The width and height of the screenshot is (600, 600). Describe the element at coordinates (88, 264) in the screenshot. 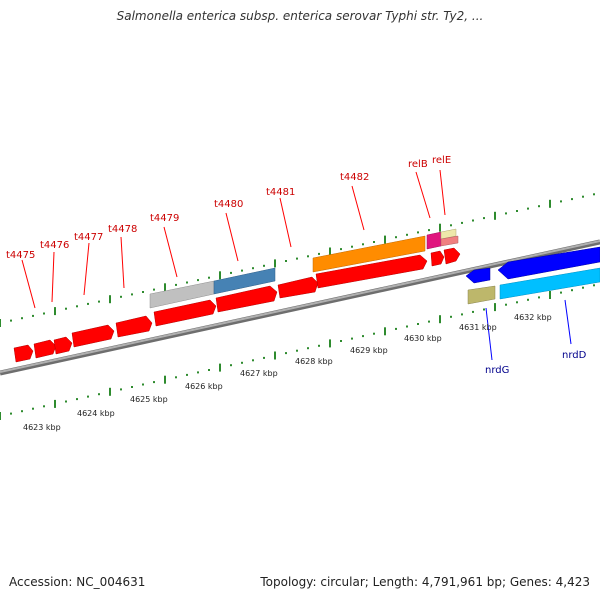

I see `gene-label-t4477: t4477` at that location.